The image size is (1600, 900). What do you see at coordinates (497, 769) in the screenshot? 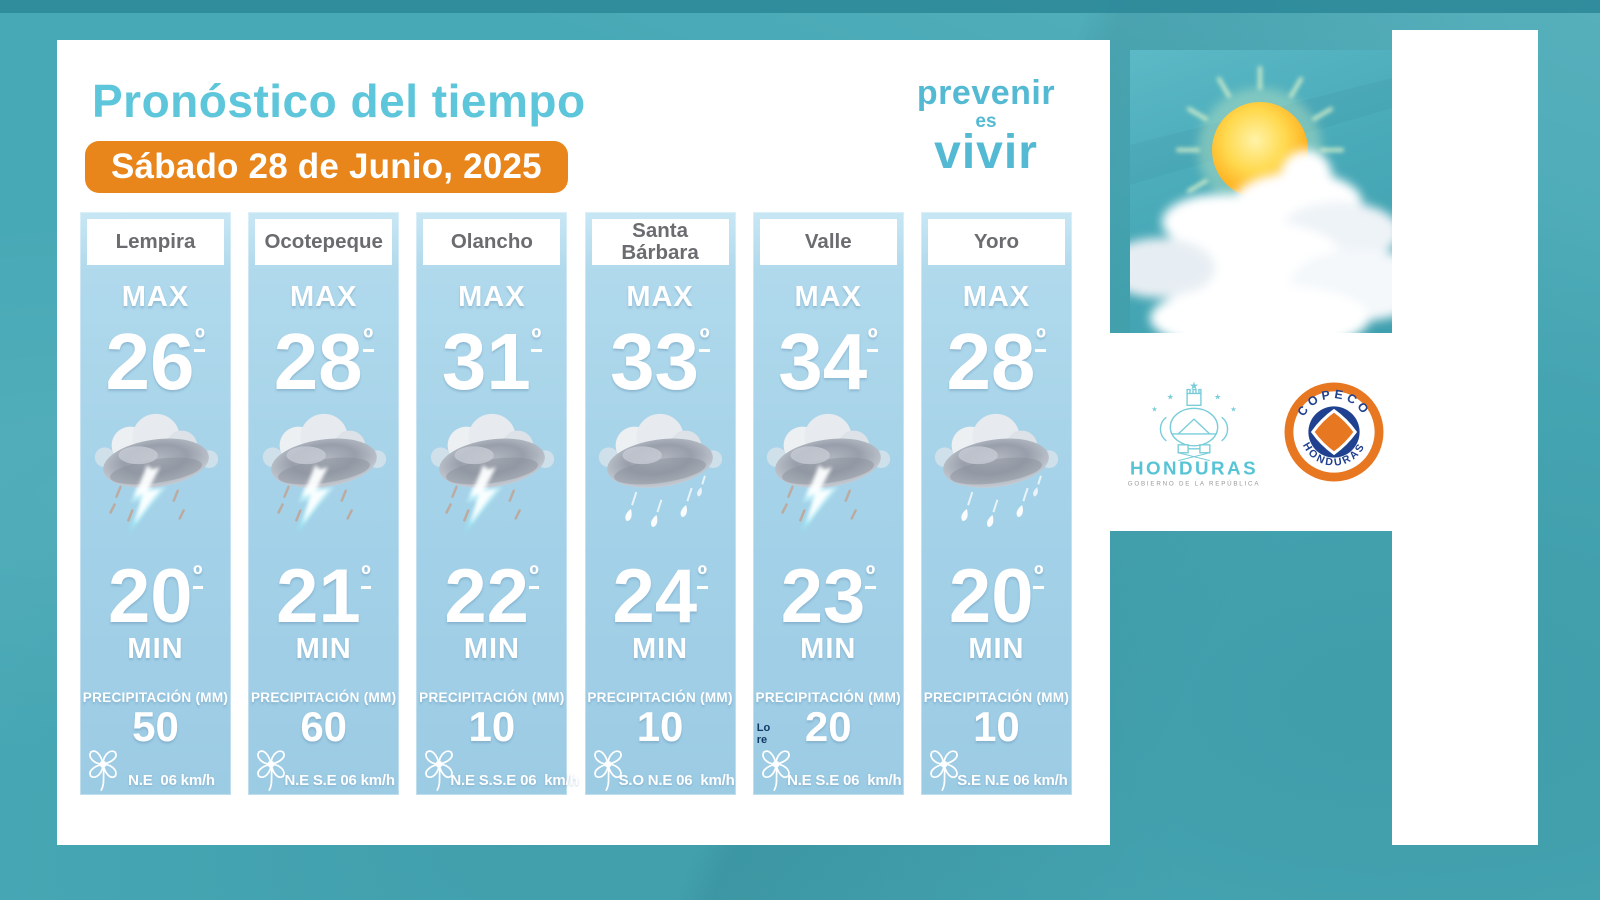
I see `wind-row: N.E S.S.E 06 km/h` at bounding box center [497, 769].